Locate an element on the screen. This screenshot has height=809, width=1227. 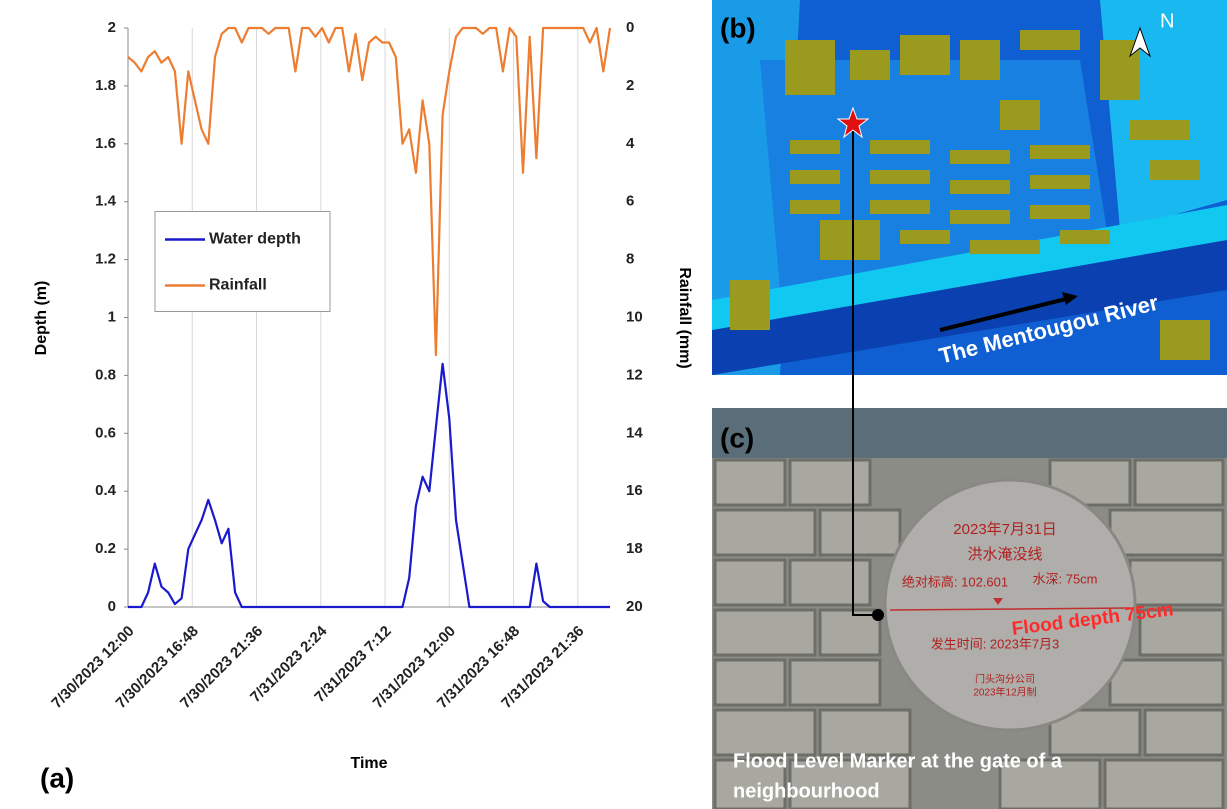
y-tick-label: 0.4 is located at coordinates (106, 490).